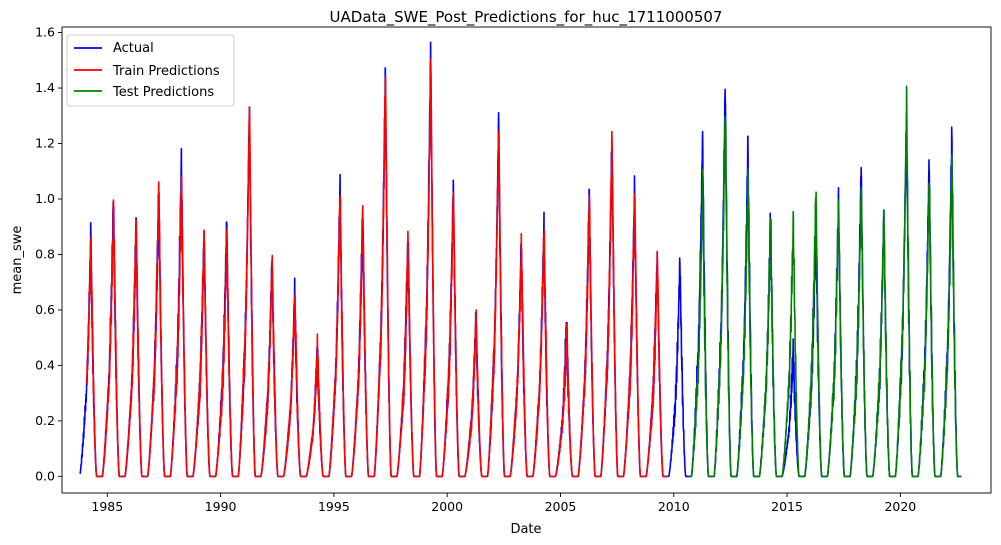 This screenshot has width=1001, height=545. I want to click on legend-label-train: Train Predictions, so click(166, 71).